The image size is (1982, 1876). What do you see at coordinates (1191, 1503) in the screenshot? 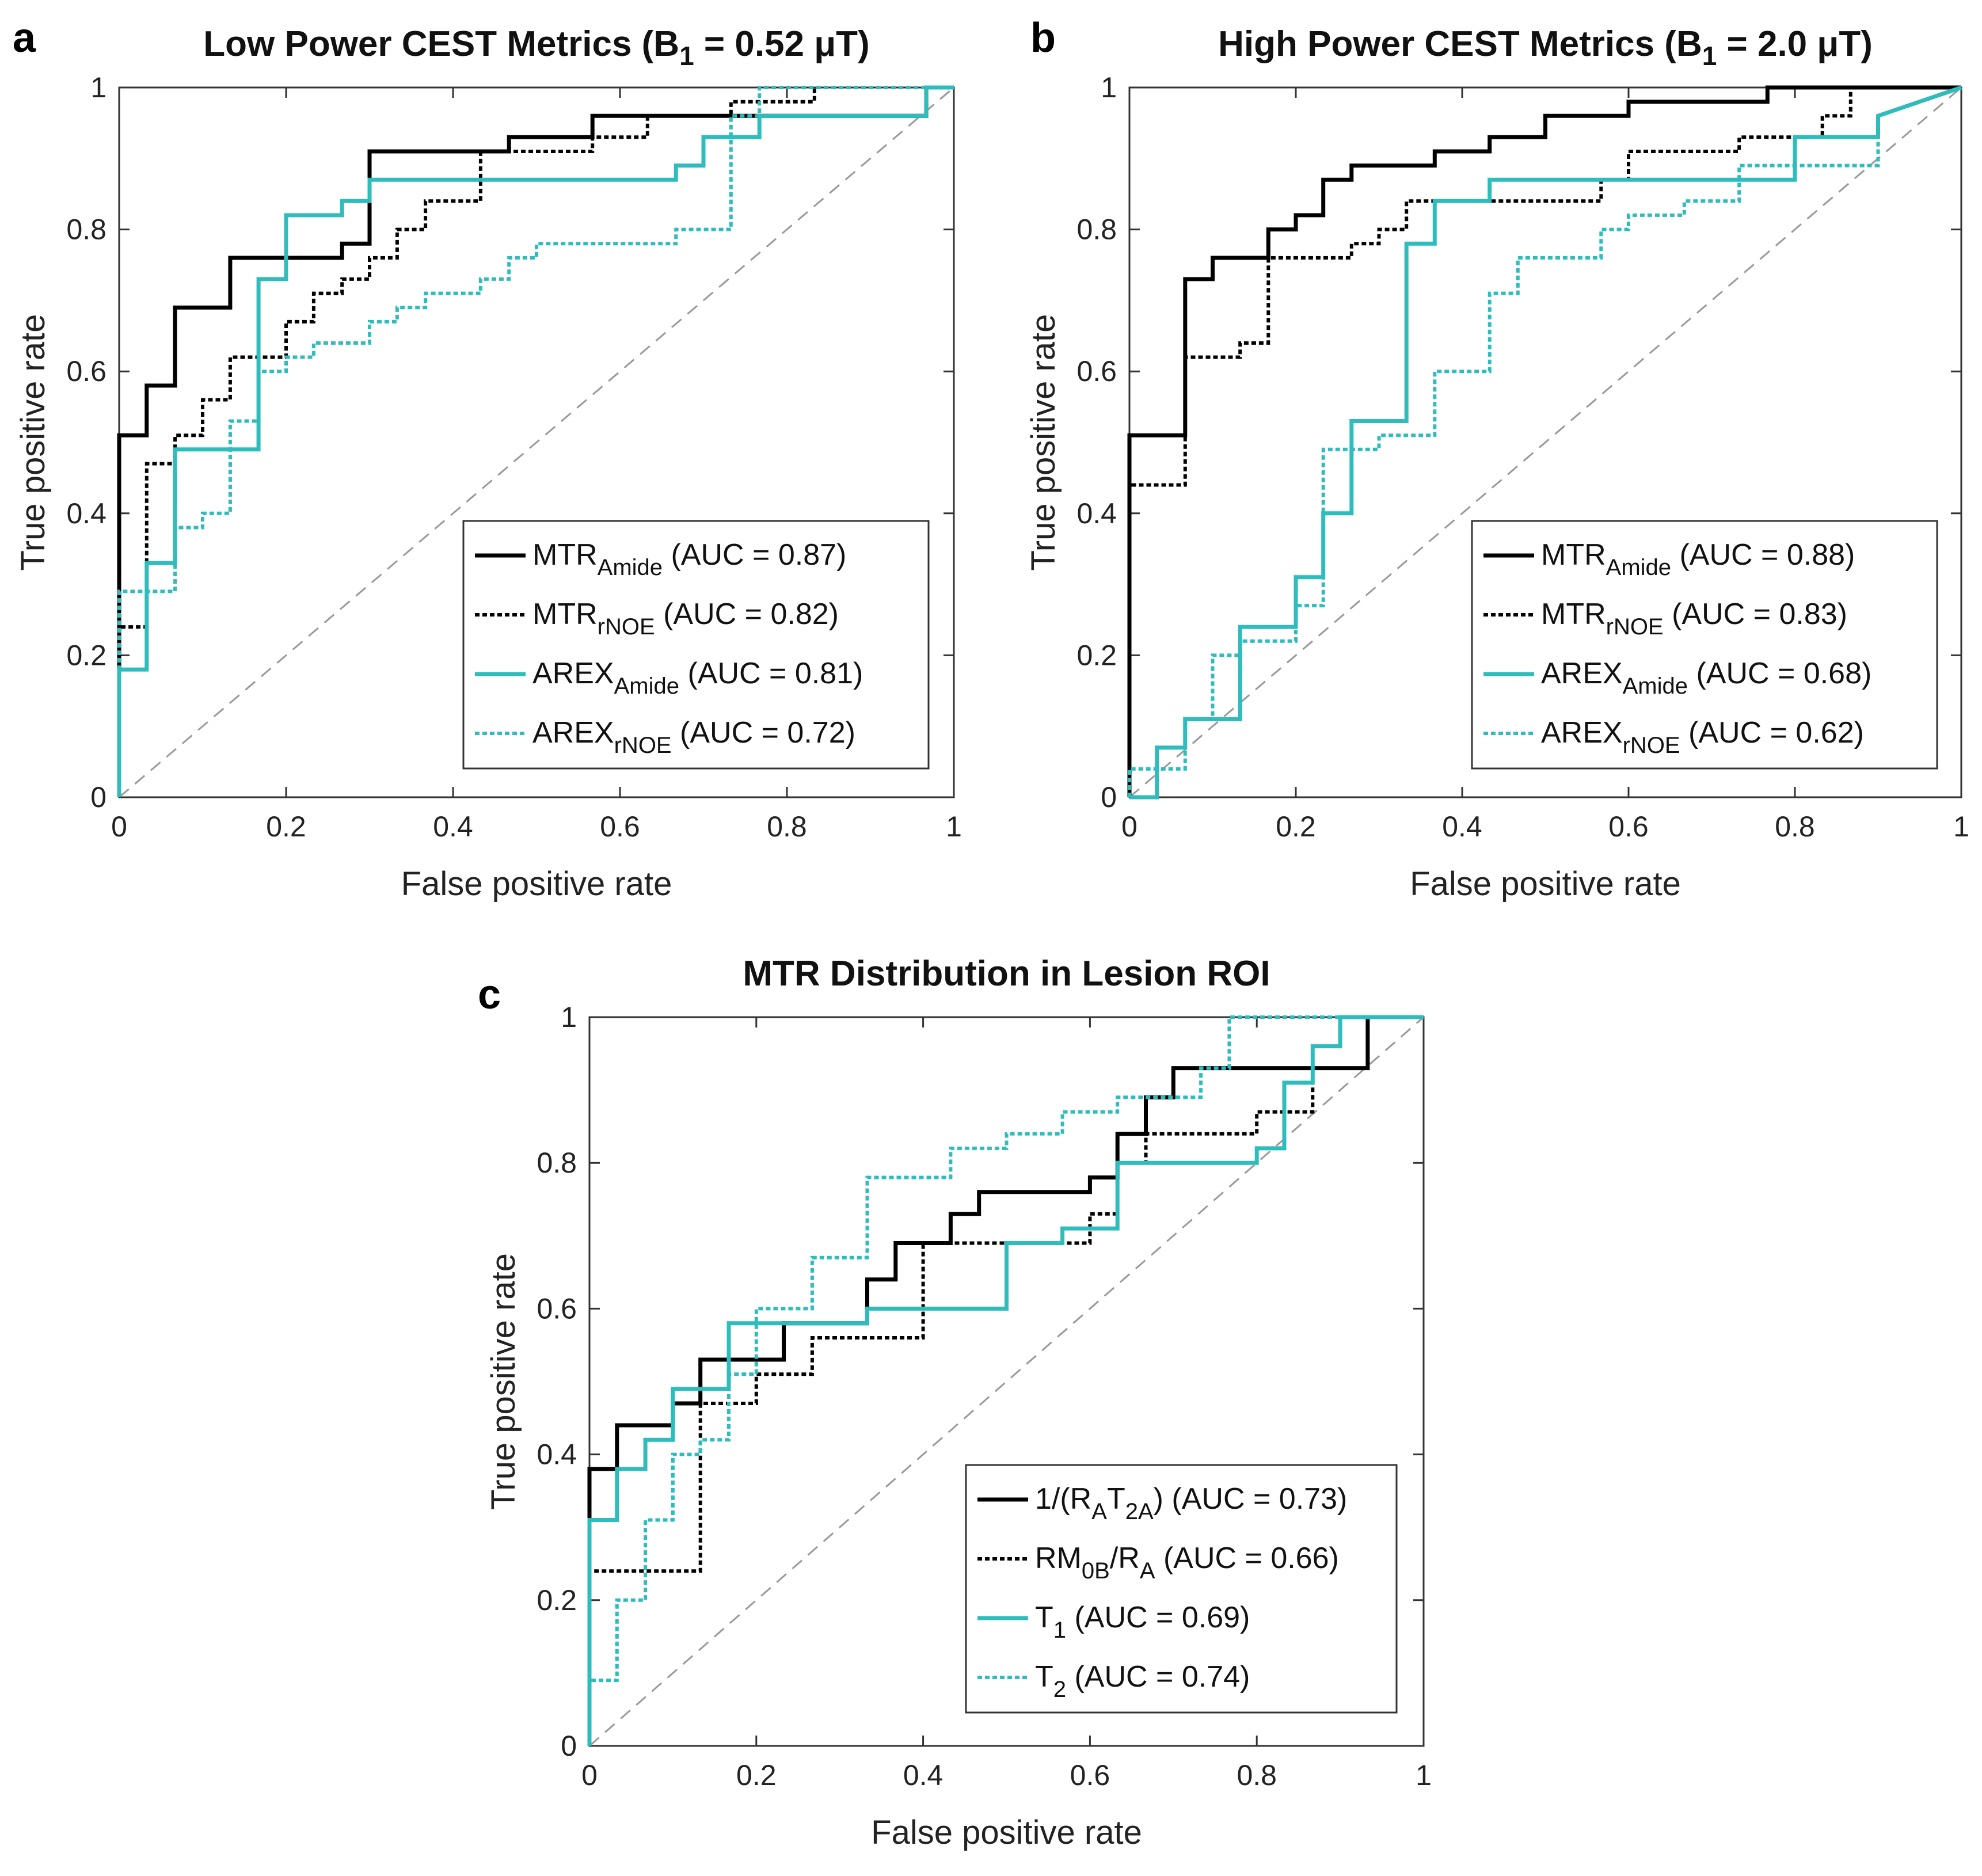
I see `legend-entry-1: 1/(RAT2A) (AUC = 0.73)` at bounding box center [1191, 1503].